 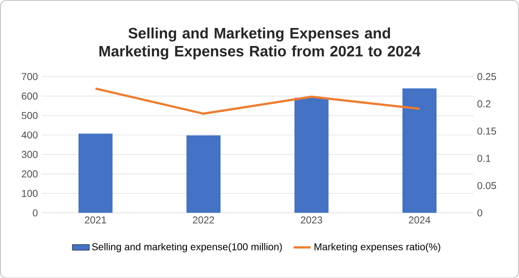 I want to click on legend-label: Selling and marketing expense(100 million), so click(x=187, y=247).